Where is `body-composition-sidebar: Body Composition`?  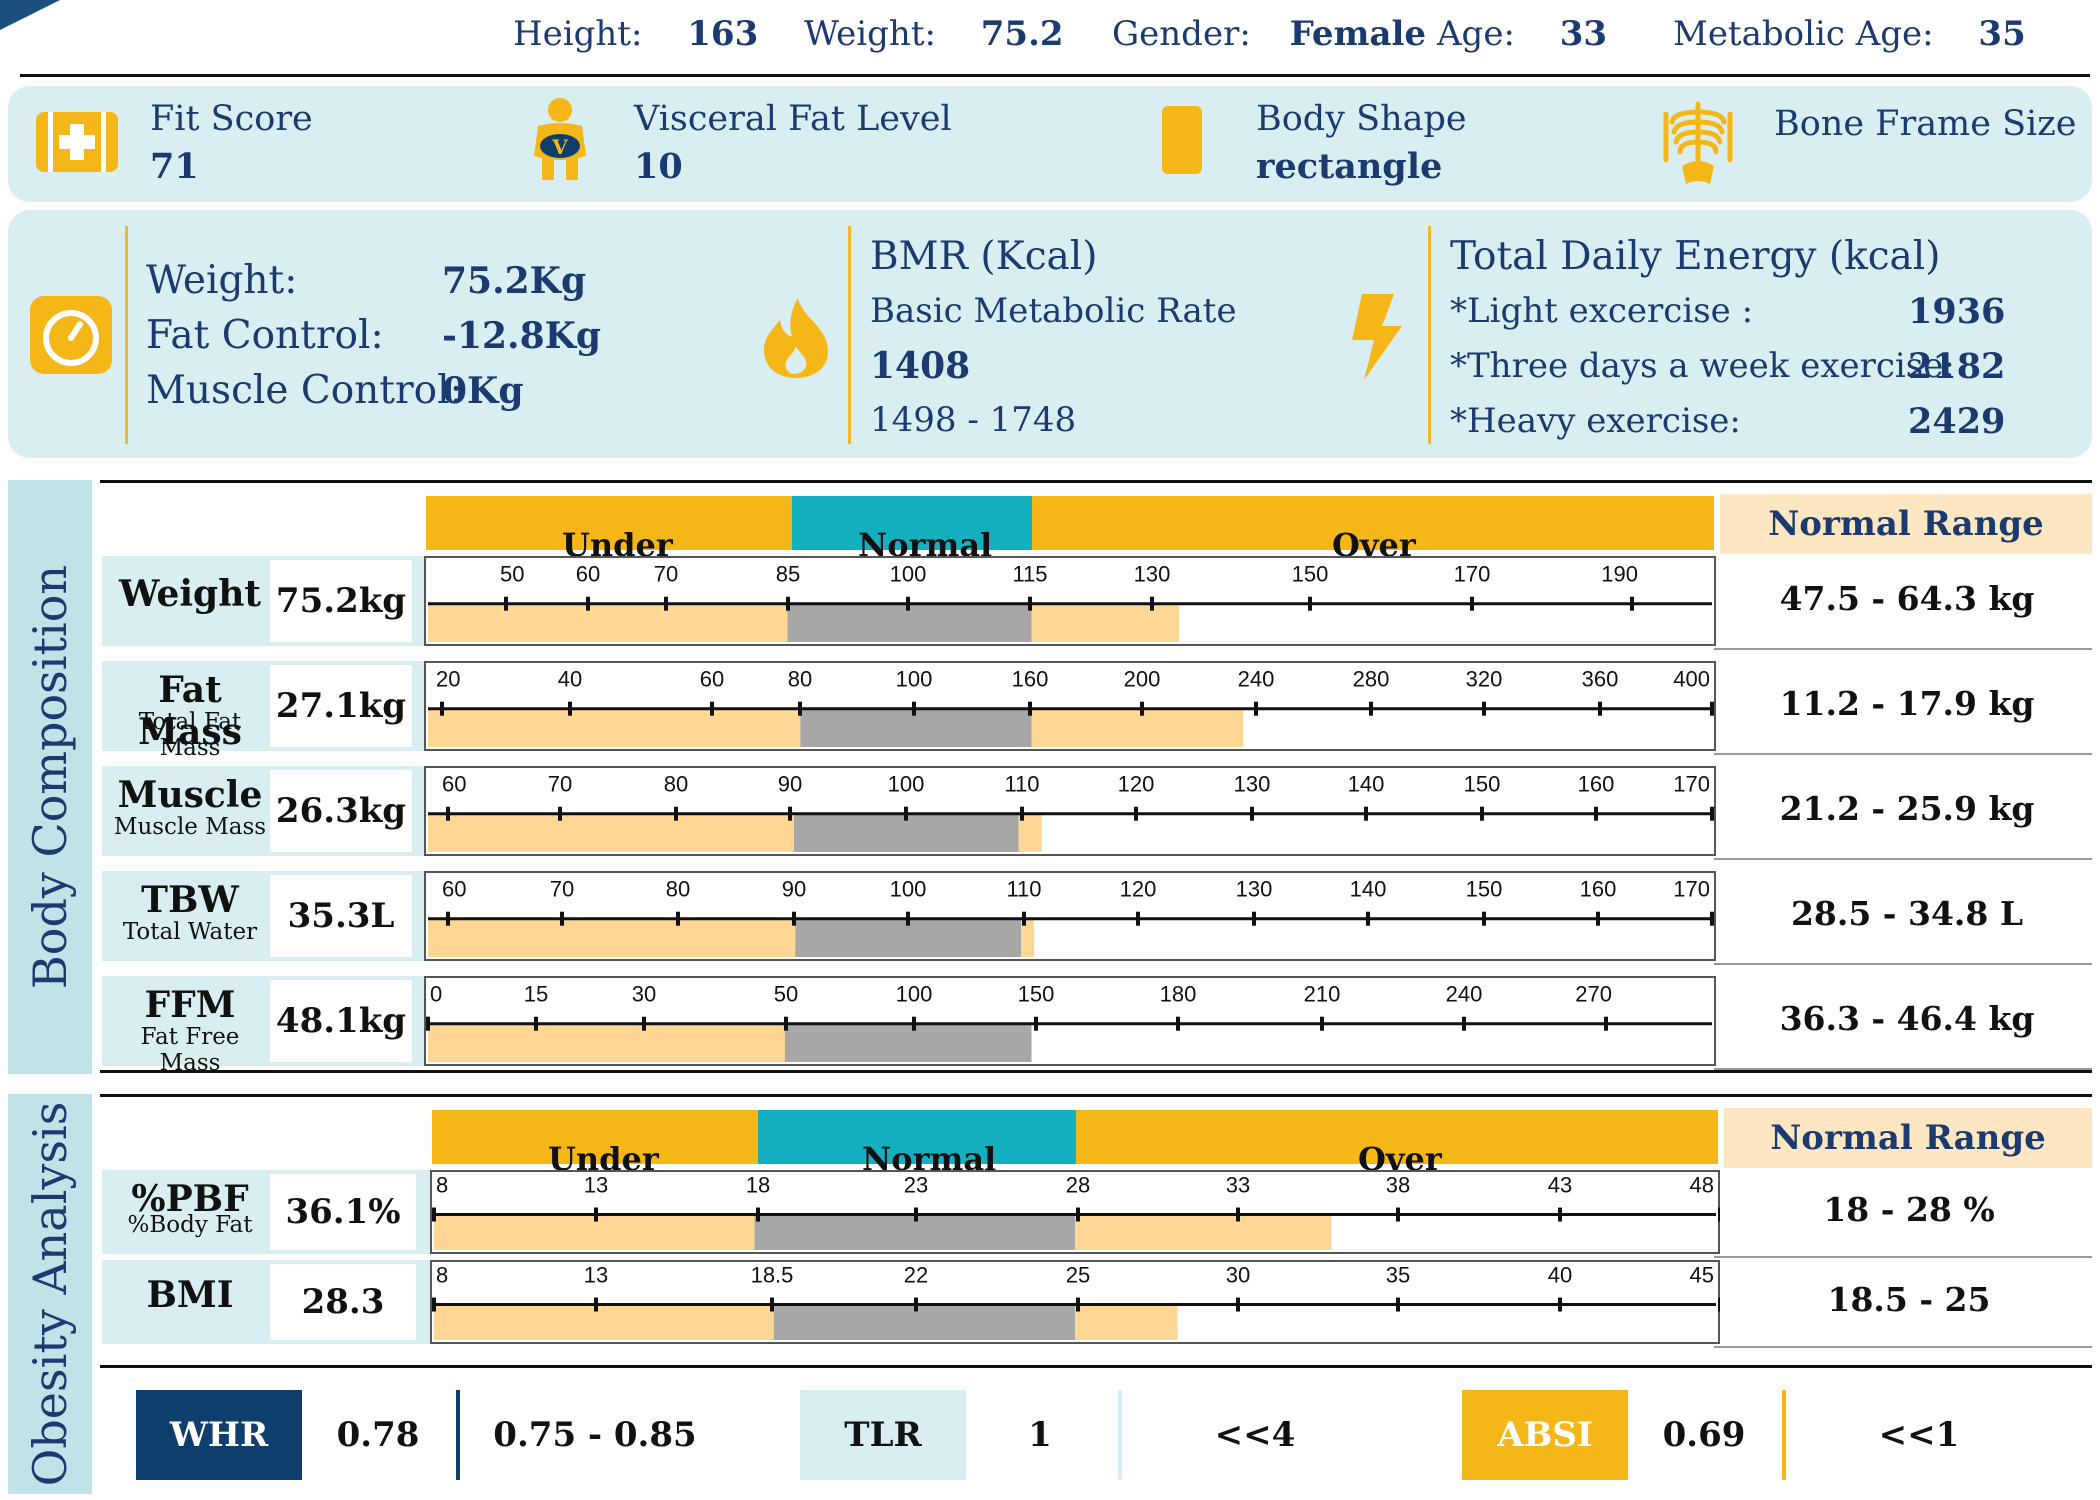
body-composition-sidebar: Body Composition is located at coordinates (50, 777).